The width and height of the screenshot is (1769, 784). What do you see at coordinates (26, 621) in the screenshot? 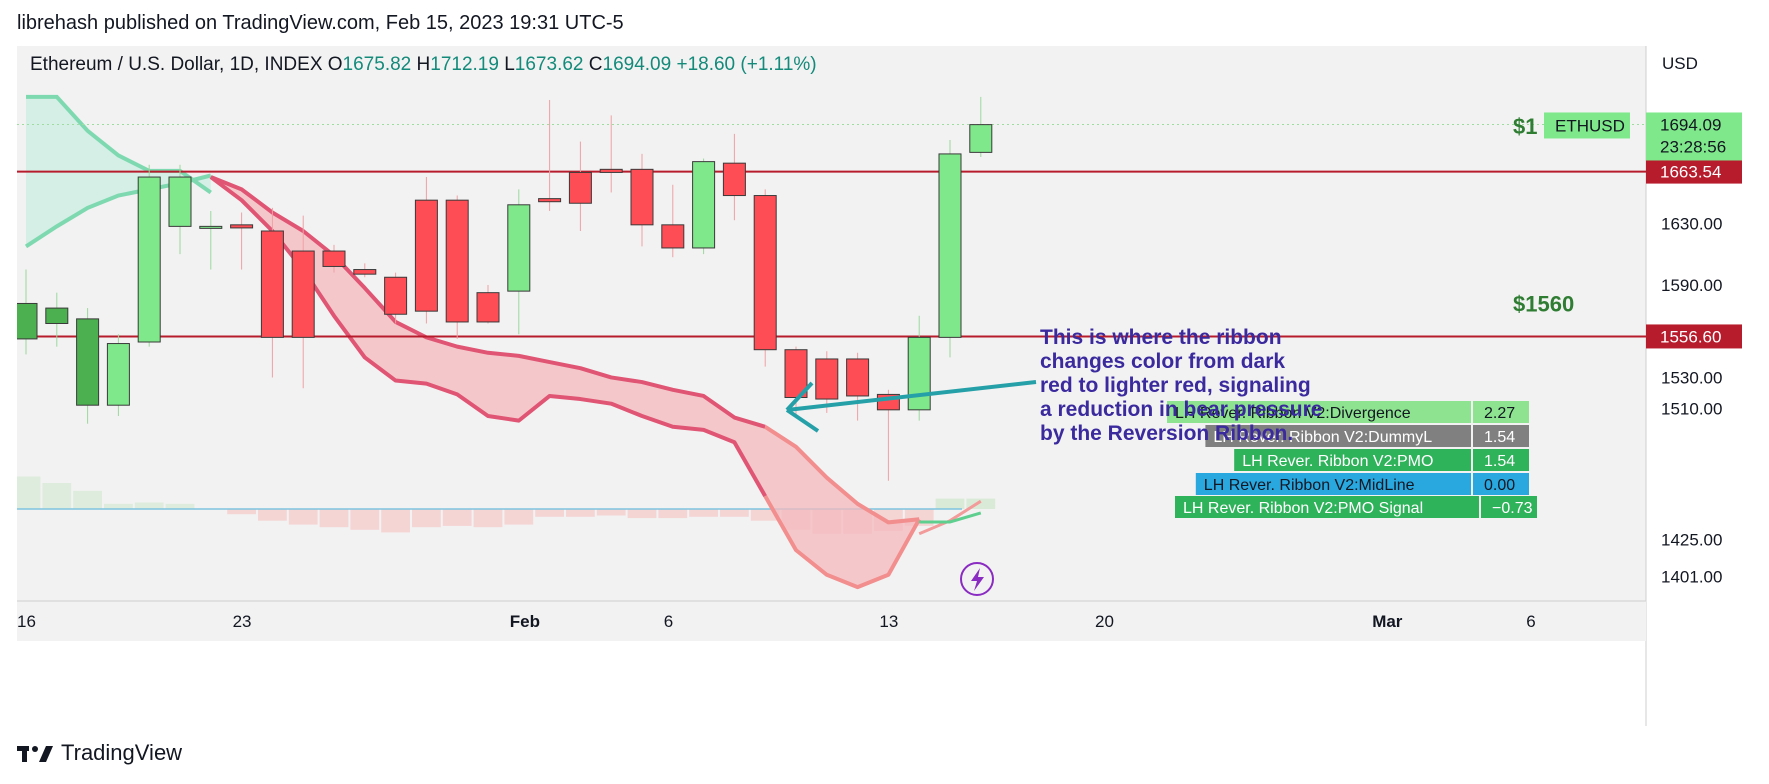
I see `time-tick-label: 16` at bounding box center [26, 621].